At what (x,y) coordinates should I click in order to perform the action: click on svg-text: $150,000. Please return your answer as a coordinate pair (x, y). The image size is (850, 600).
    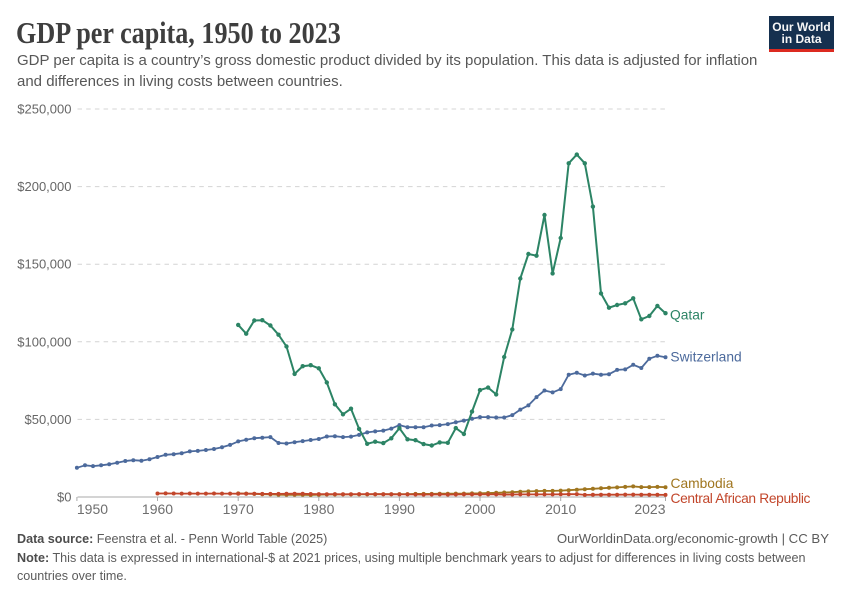
    Looking at the image, I should click on (44, 264).